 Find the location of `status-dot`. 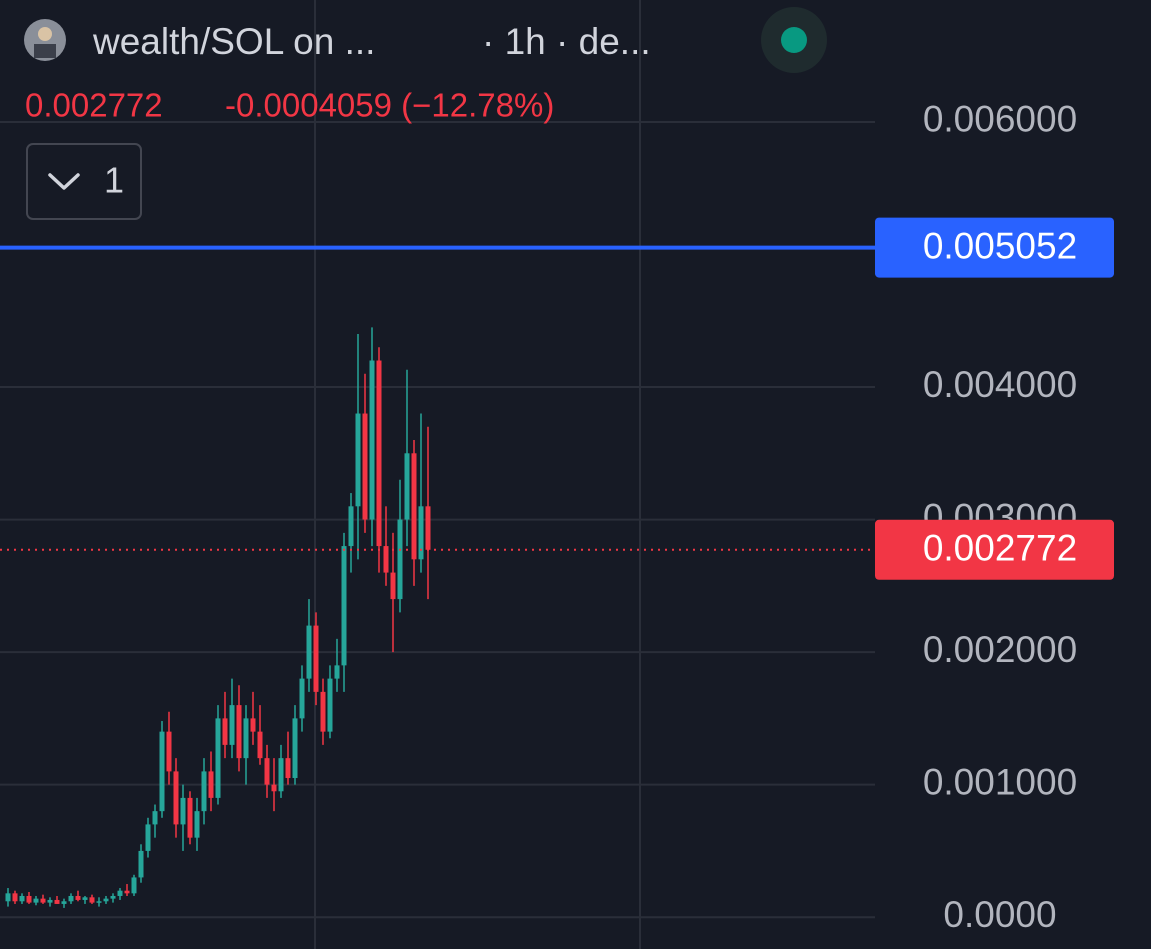

status-dot is located at coordinates (794, 40).